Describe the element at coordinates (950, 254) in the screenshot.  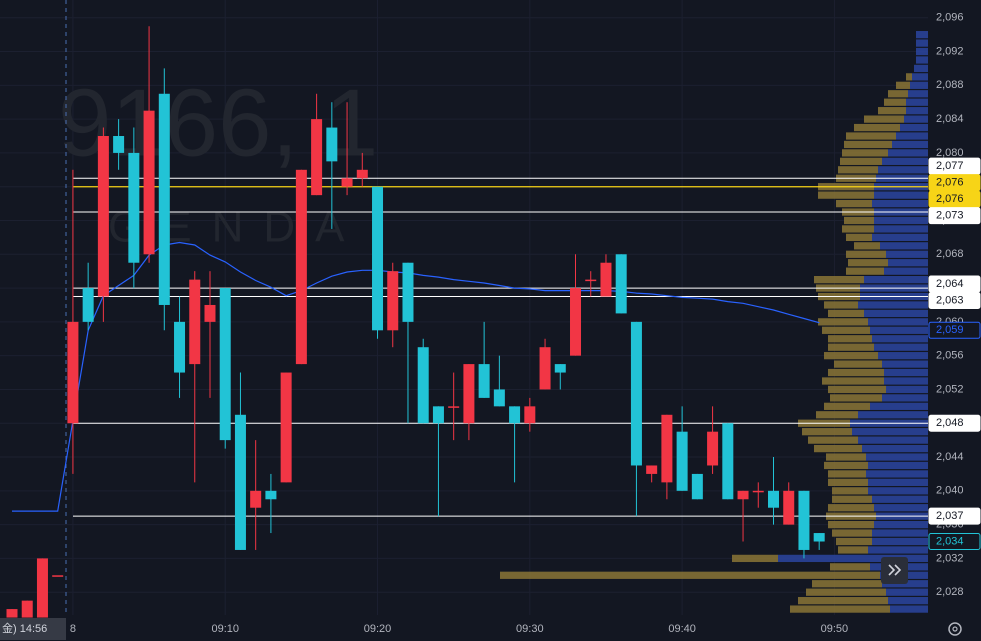
I see `y-tick-label: 2,068` at that location.